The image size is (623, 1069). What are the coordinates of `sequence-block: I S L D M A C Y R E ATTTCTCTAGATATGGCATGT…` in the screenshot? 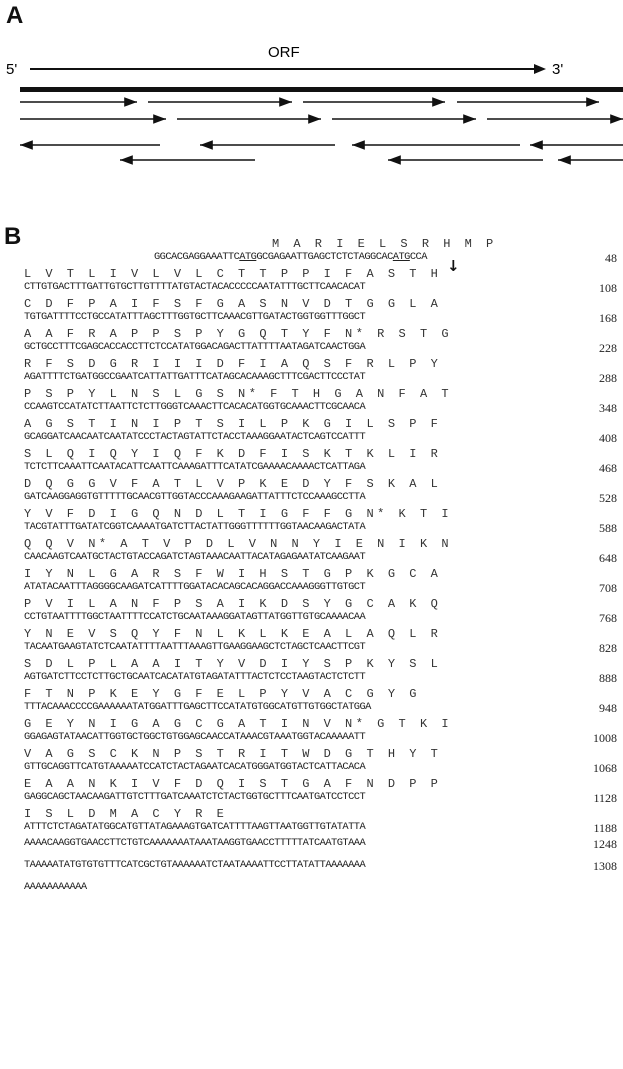 It's located at (316, 822).